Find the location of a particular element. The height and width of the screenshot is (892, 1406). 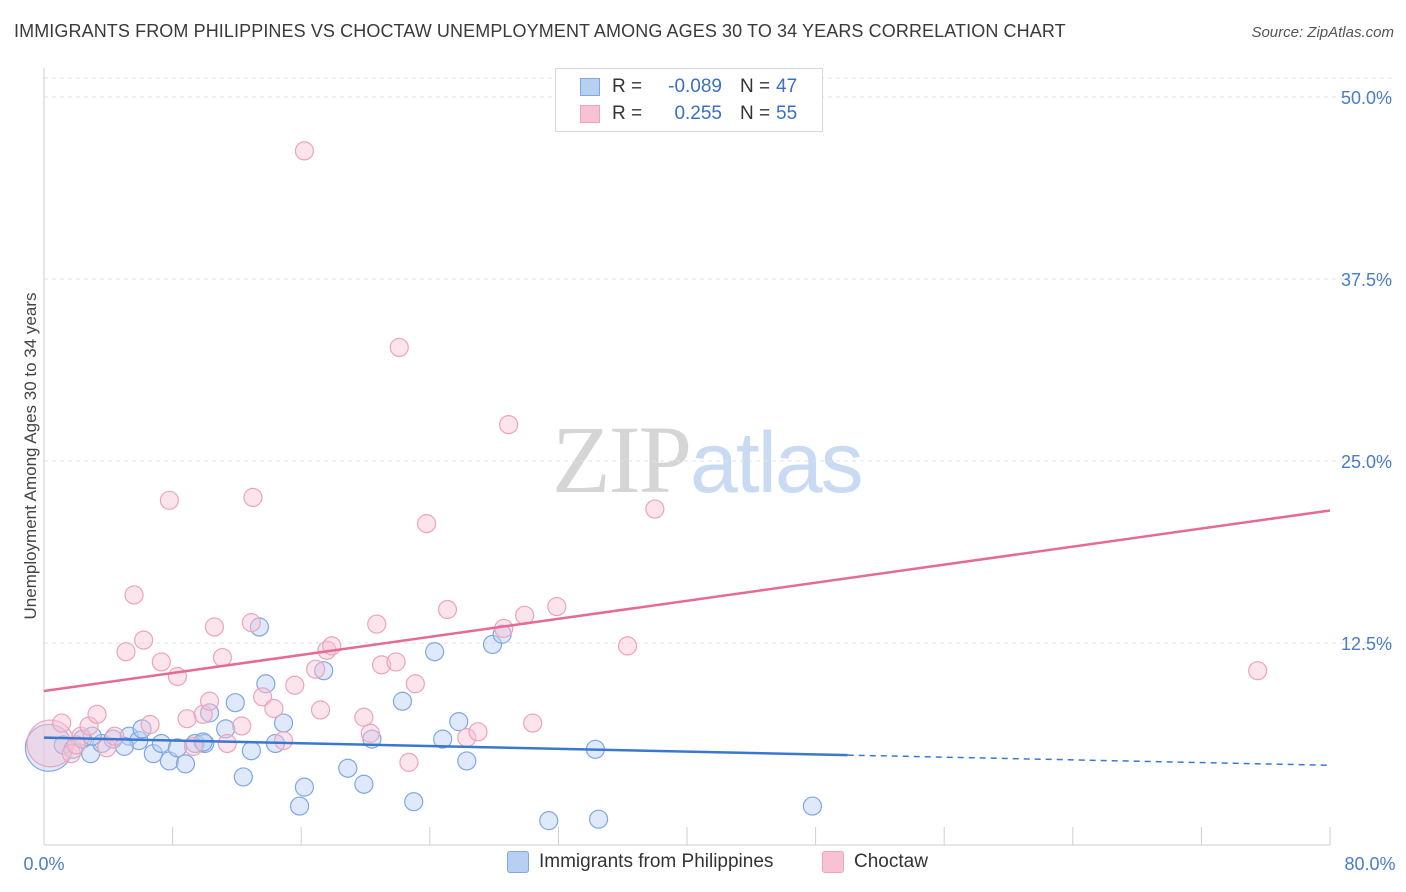

legend-swatch-pink is located at coordinates (590, 114).